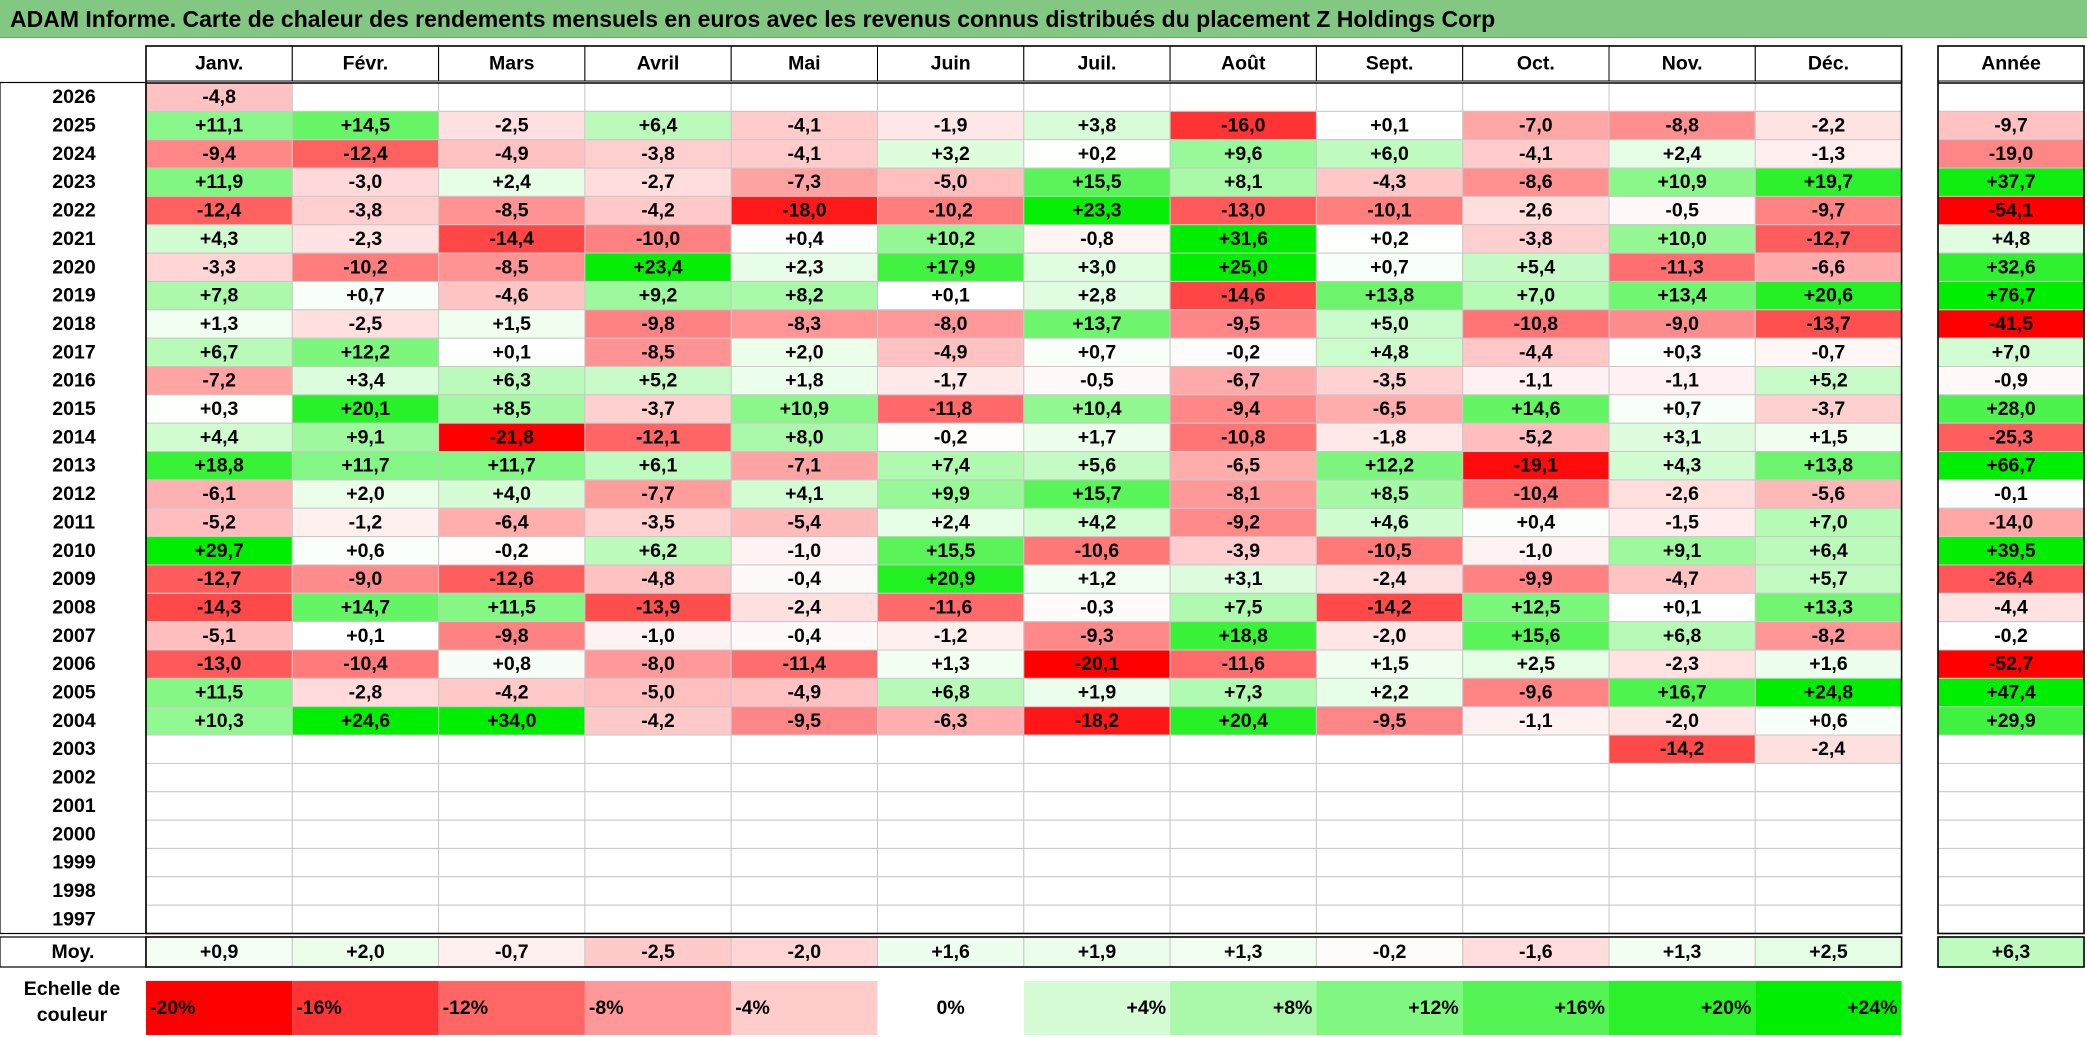 The image size is (2087, 1037). Describe the element at coordinates (805, 324) in the screenshot. I see `heatmap-cell-value: -8,3` at that location.